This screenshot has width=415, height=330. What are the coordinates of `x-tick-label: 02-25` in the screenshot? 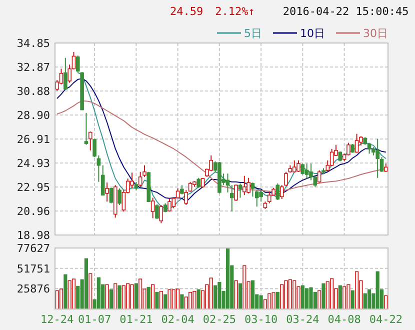 It's located at (219, 319).